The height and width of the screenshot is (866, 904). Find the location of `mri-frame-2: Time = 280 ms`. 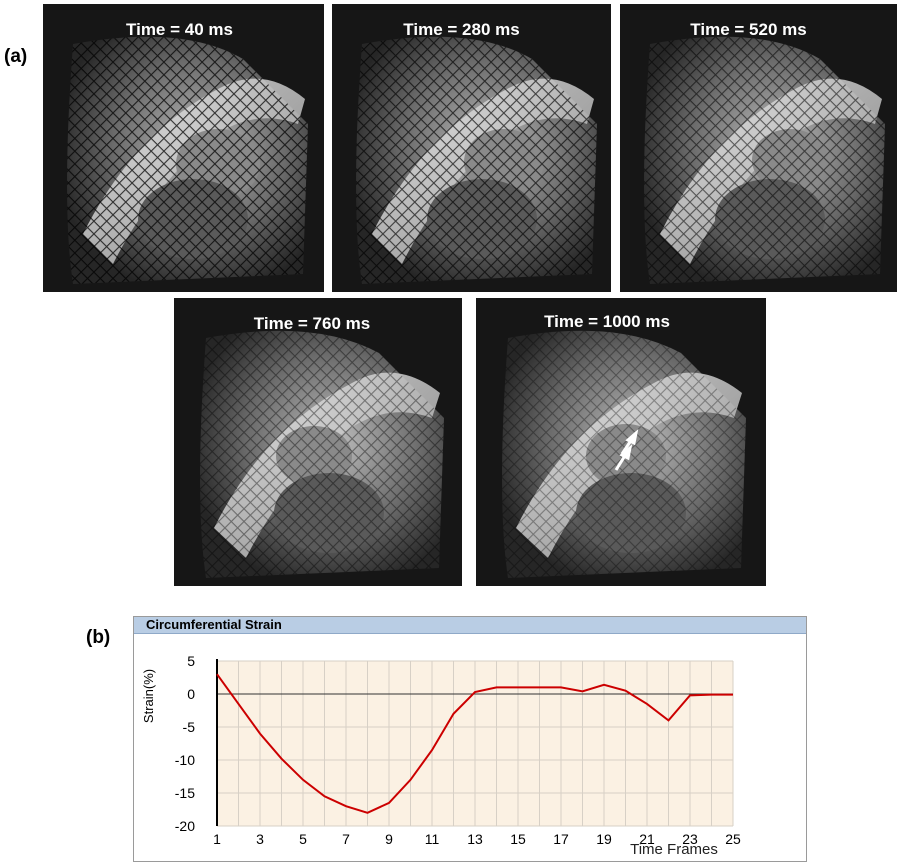

mri-frame-2: Time = 280 ms is located at coordinates (471, 148).